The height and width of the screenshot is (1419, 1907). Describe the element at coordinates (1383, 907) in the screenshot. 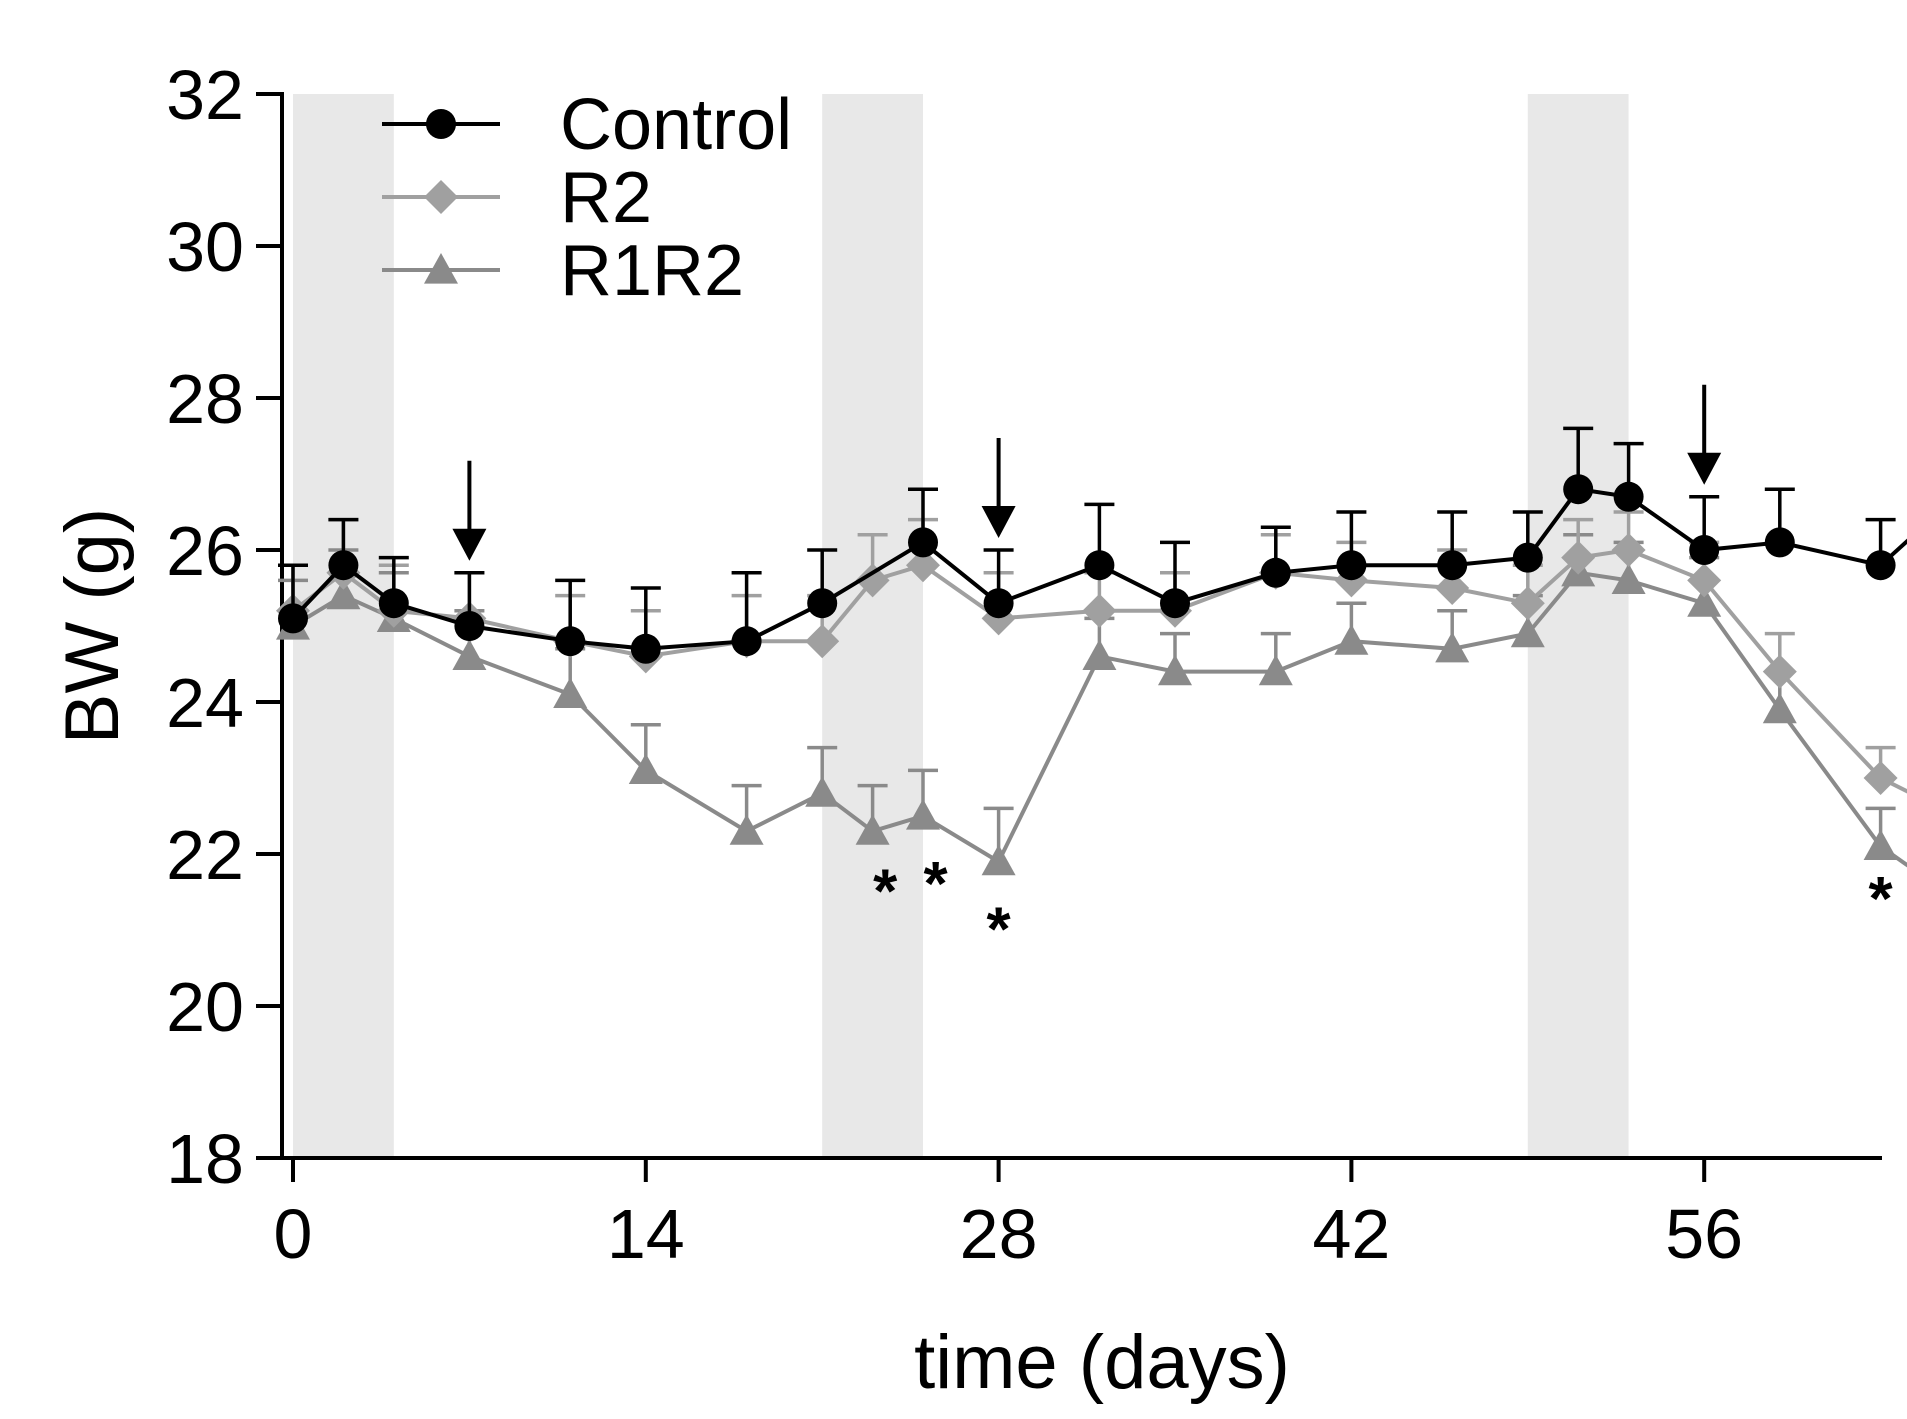

I see `significance-stars: ********************` at that location.